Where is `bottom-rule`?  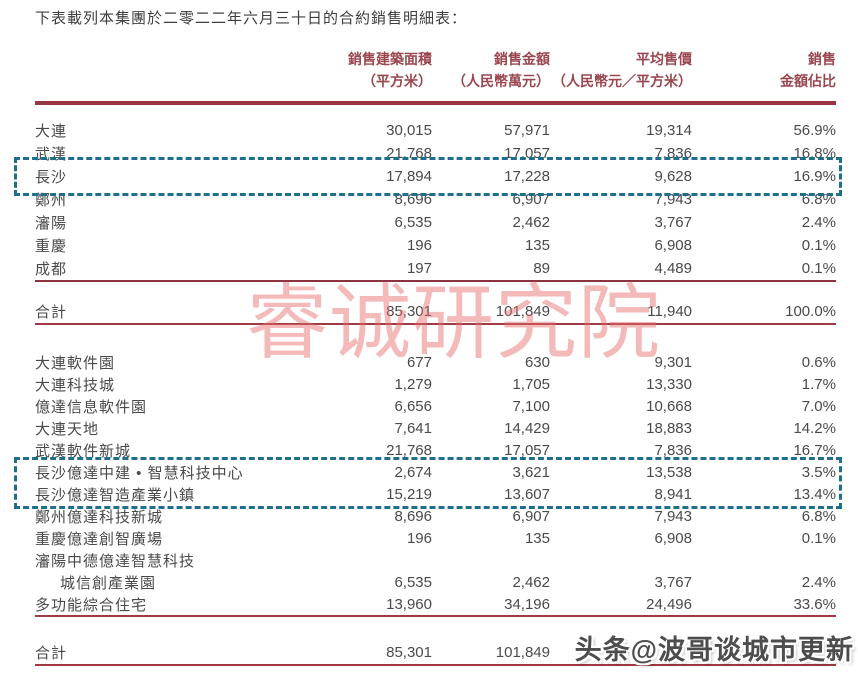
bottom-rule is located at coordinates (435, 665).